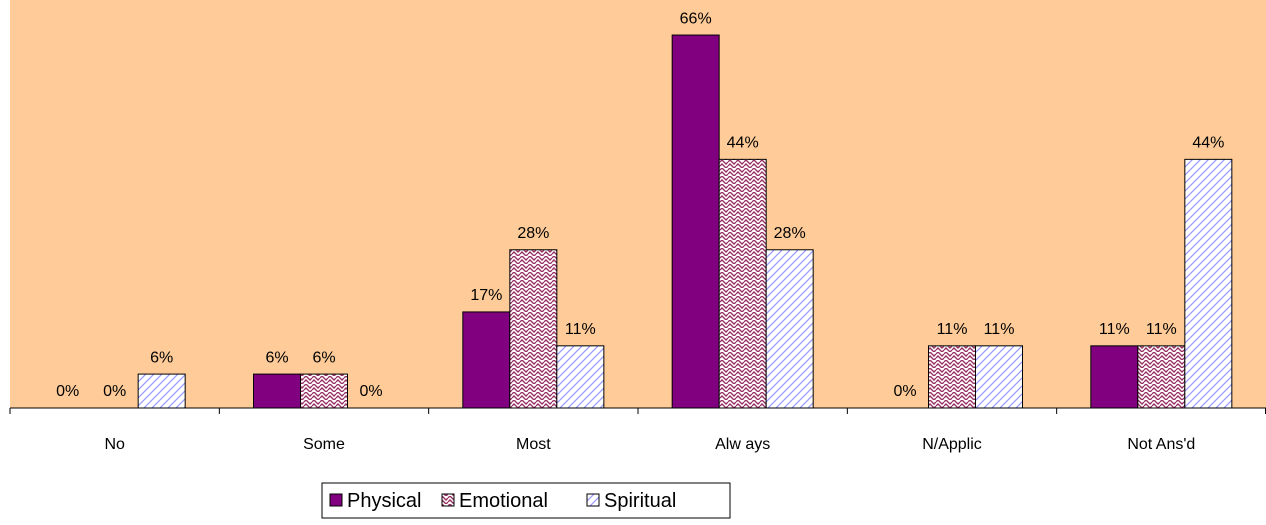  Describe the element at coordinates (503, 501) in the screenshot. I see `legend-label: Emotional` at that location.